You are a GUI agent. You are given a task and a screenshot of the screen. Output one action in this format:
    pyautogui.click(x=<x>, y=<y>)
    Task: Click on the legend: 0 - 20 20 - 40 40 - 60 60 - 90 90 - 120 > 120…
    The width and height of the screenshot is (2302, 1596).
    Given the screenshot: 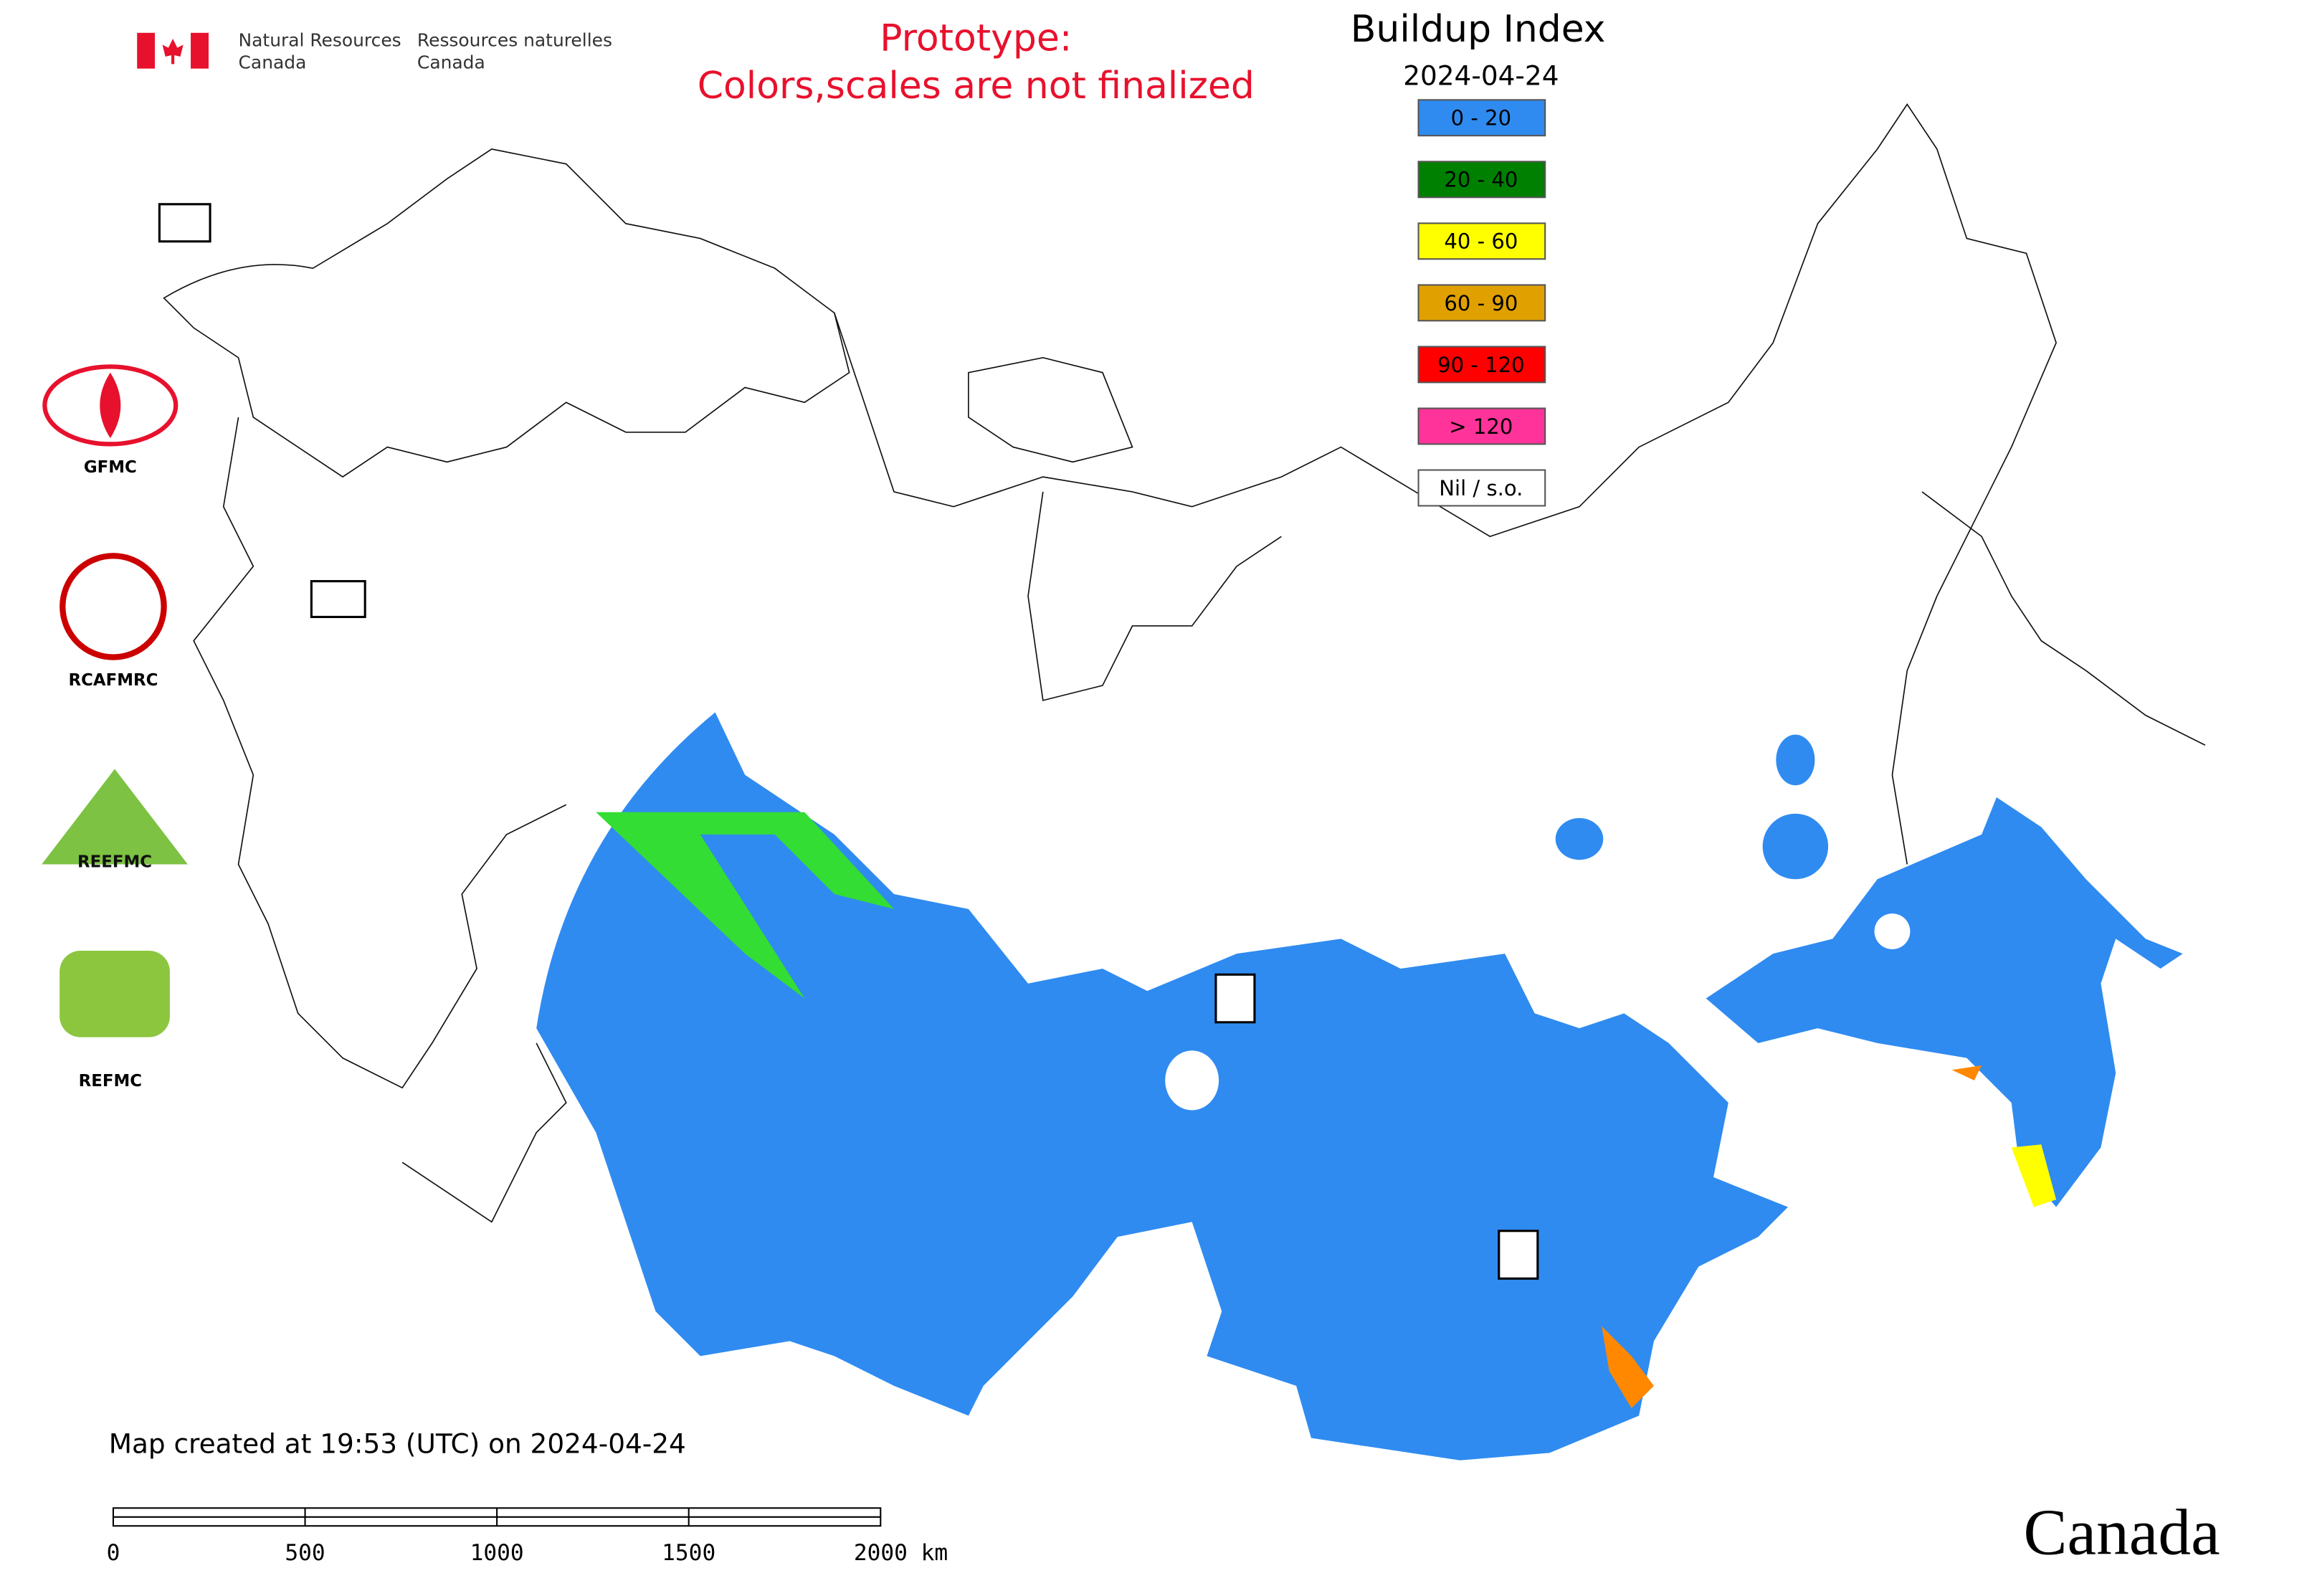 What is the action you would take?
    pyautogui.click(x=1481, y=303)
    